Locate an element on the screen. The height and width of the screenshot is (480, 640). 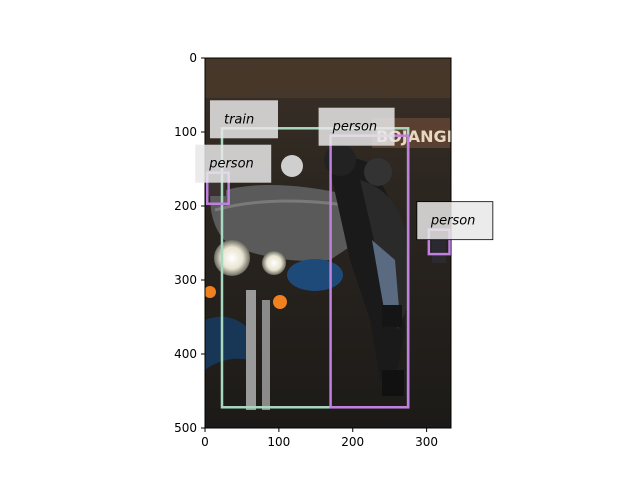
turn-signal is located at coordinates (280, 302).